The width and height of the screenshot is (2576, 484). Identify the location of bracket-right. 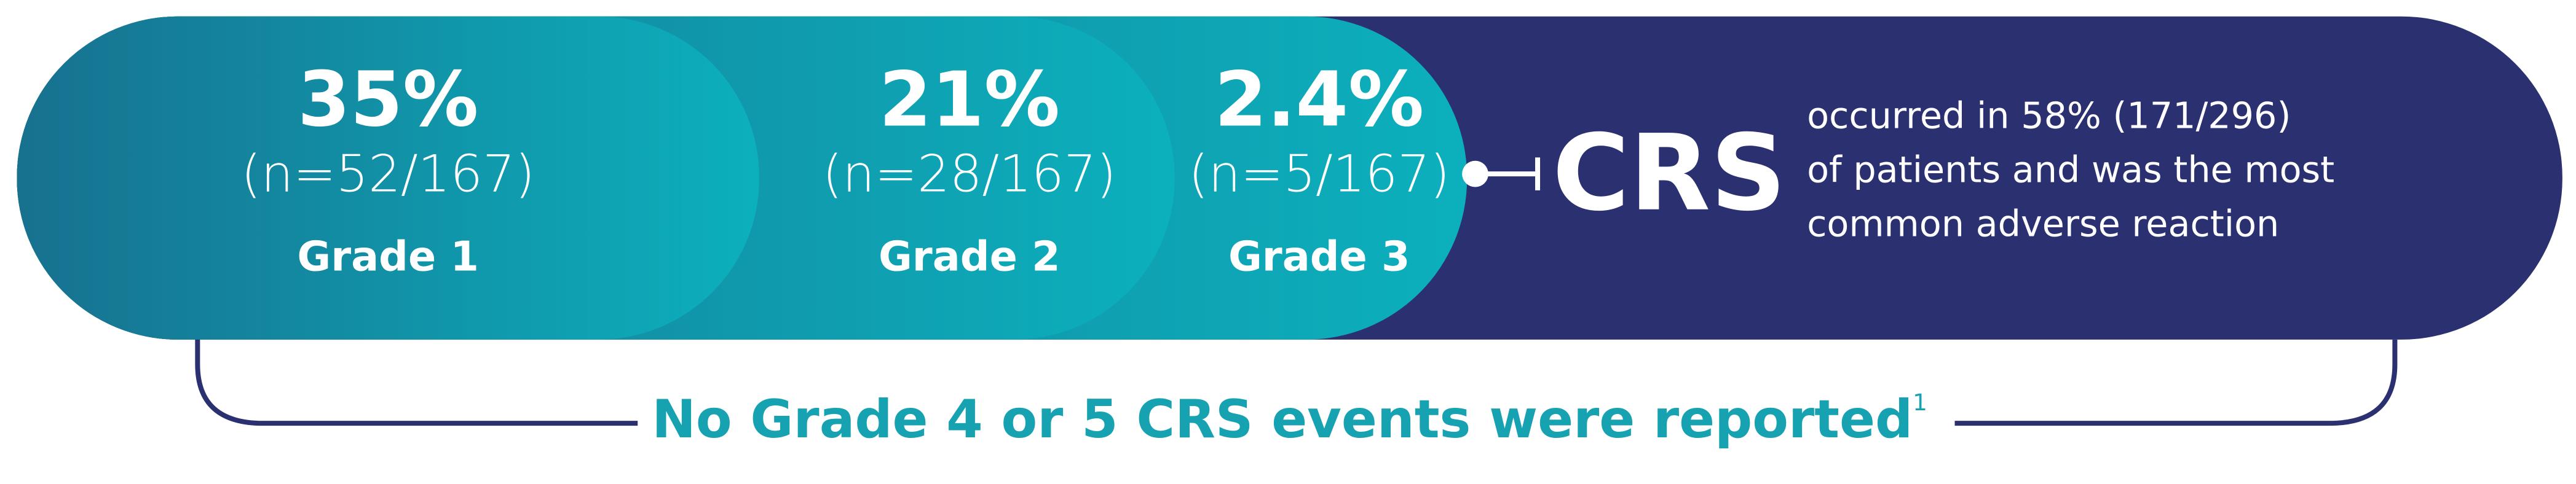
(2176, 382).